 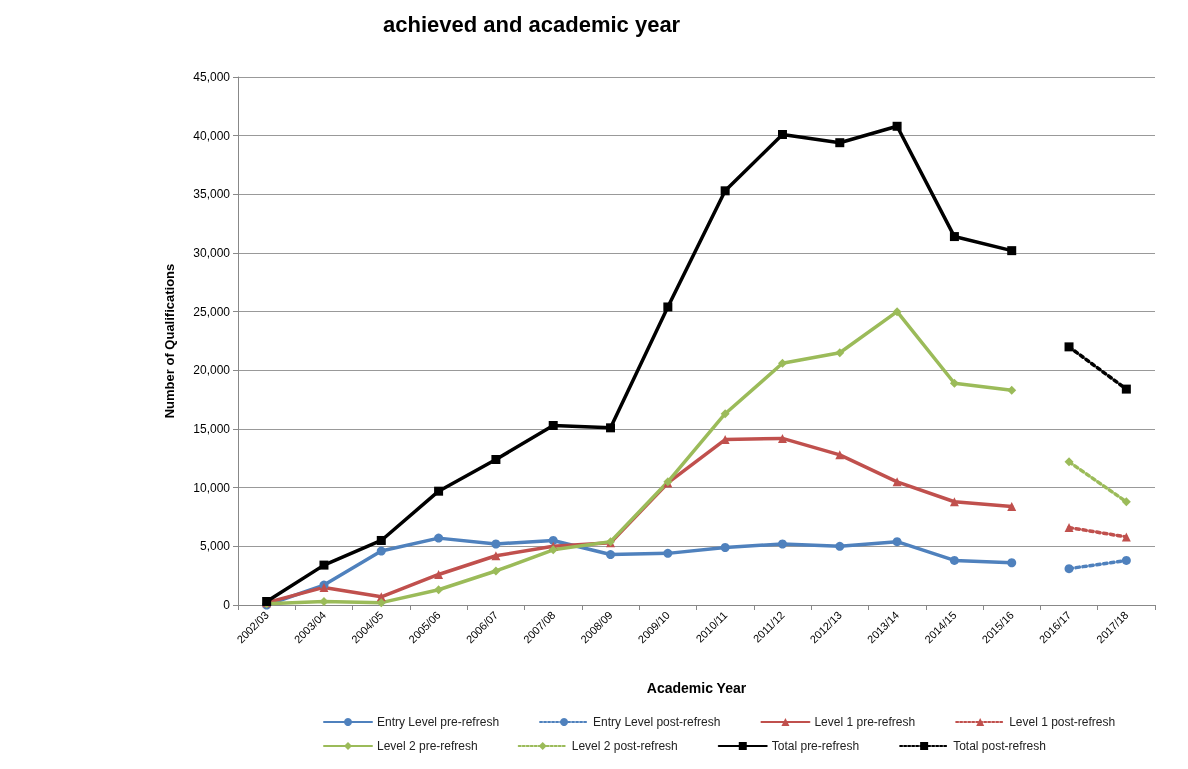 I want to click on legend-label: Total pre-refresh, so click(x=815, y=746).